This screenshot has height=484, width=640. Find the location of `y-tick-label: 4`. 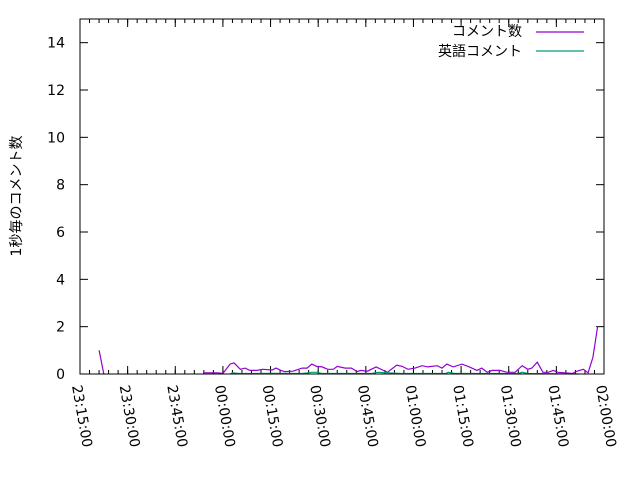

y-tick-label: 4 is located at coordinates (60, 280).